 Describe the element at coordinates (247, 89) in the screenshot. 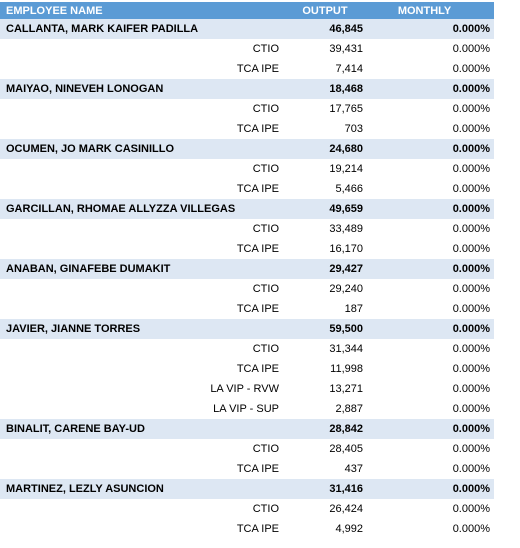

I see `employee-row: MAIYAO, NINEVEH LONOGAN 18,468 0.000%` at that location.